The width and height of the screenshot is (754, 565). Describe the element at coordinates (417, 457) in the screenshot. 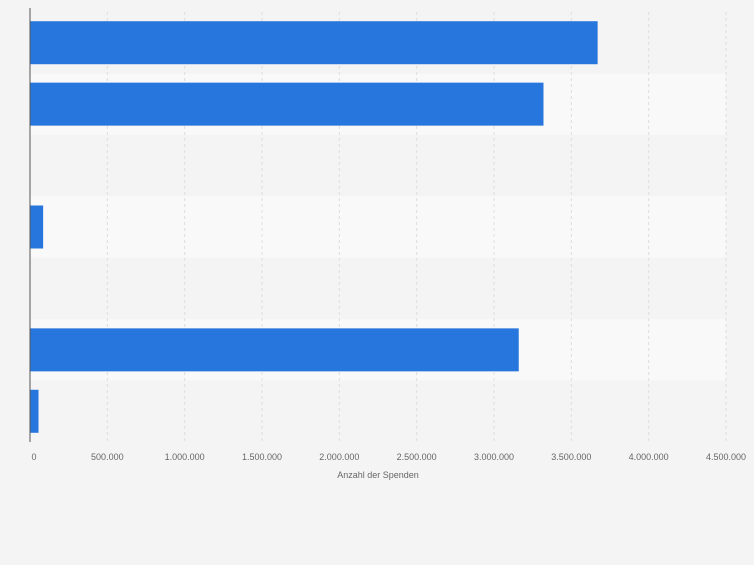

I see `x-tick-label-5: 2.500.000` at that location.